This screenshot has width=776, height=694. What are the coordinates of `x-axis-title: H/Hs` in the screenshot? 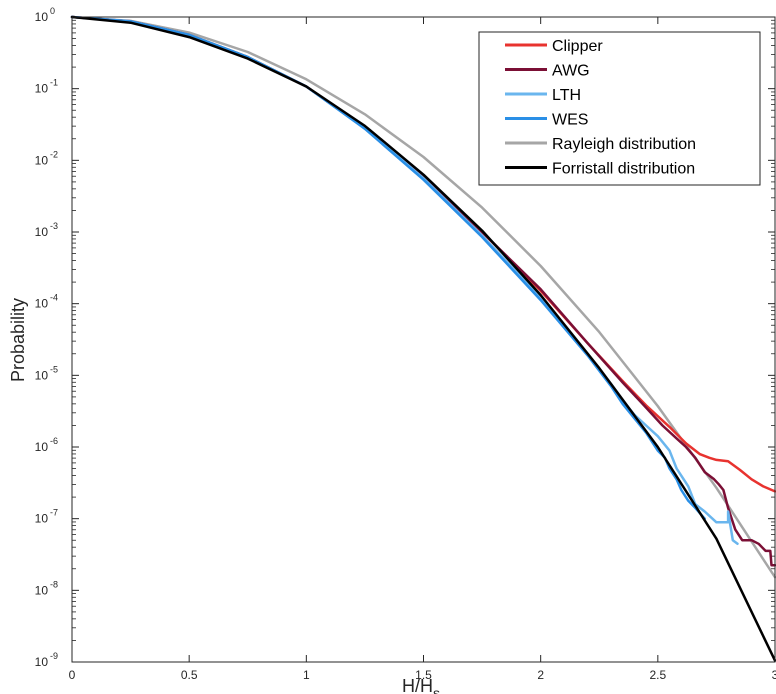 It's located at (421, 685).